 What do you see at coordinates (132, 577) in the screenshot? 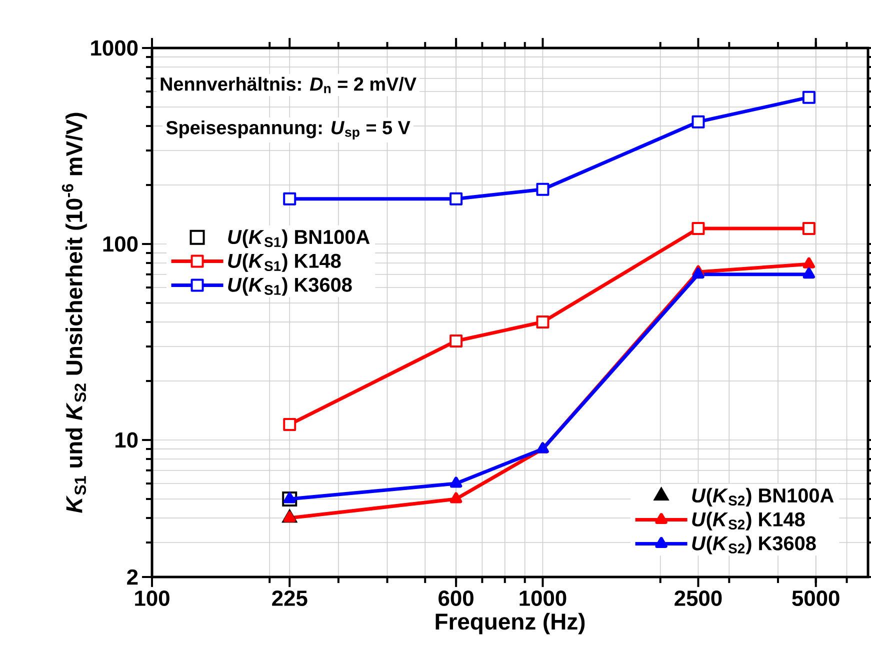
I see `y-tick-label: 2` at bounding box center [132, 577].